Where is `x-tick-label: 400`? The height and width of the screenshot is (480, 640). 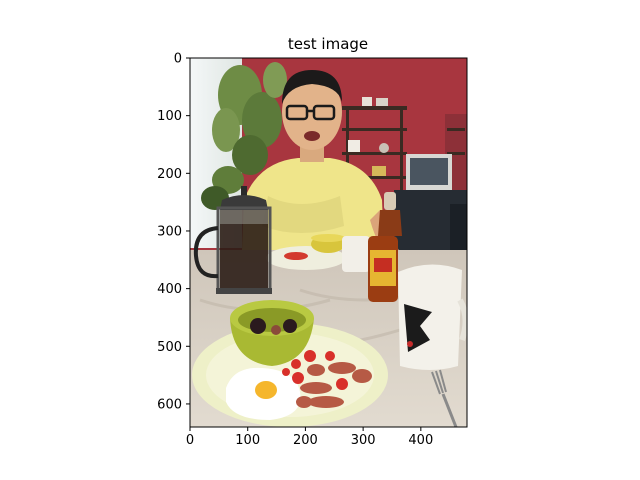 x-tick-label: 400 is located at coordinates (420, 440).